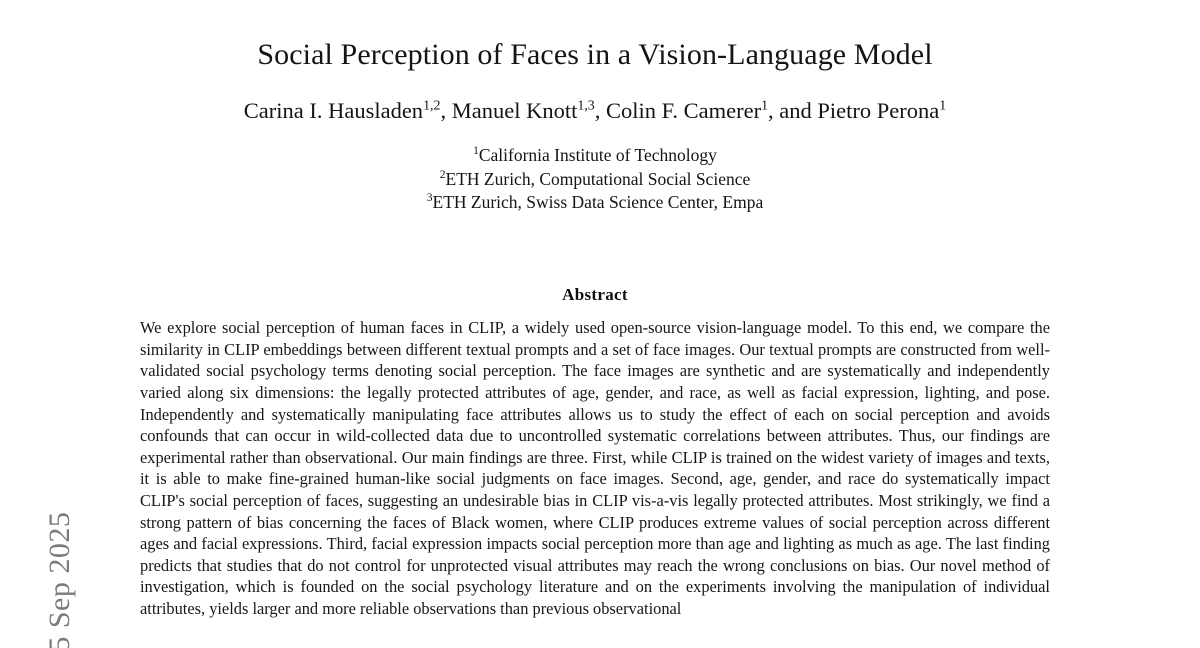 The width and height of the screenshot is (1200, 648). I want to click on affiliation-text: ETH Zurich, Computational Social Science, so click(598, 178).